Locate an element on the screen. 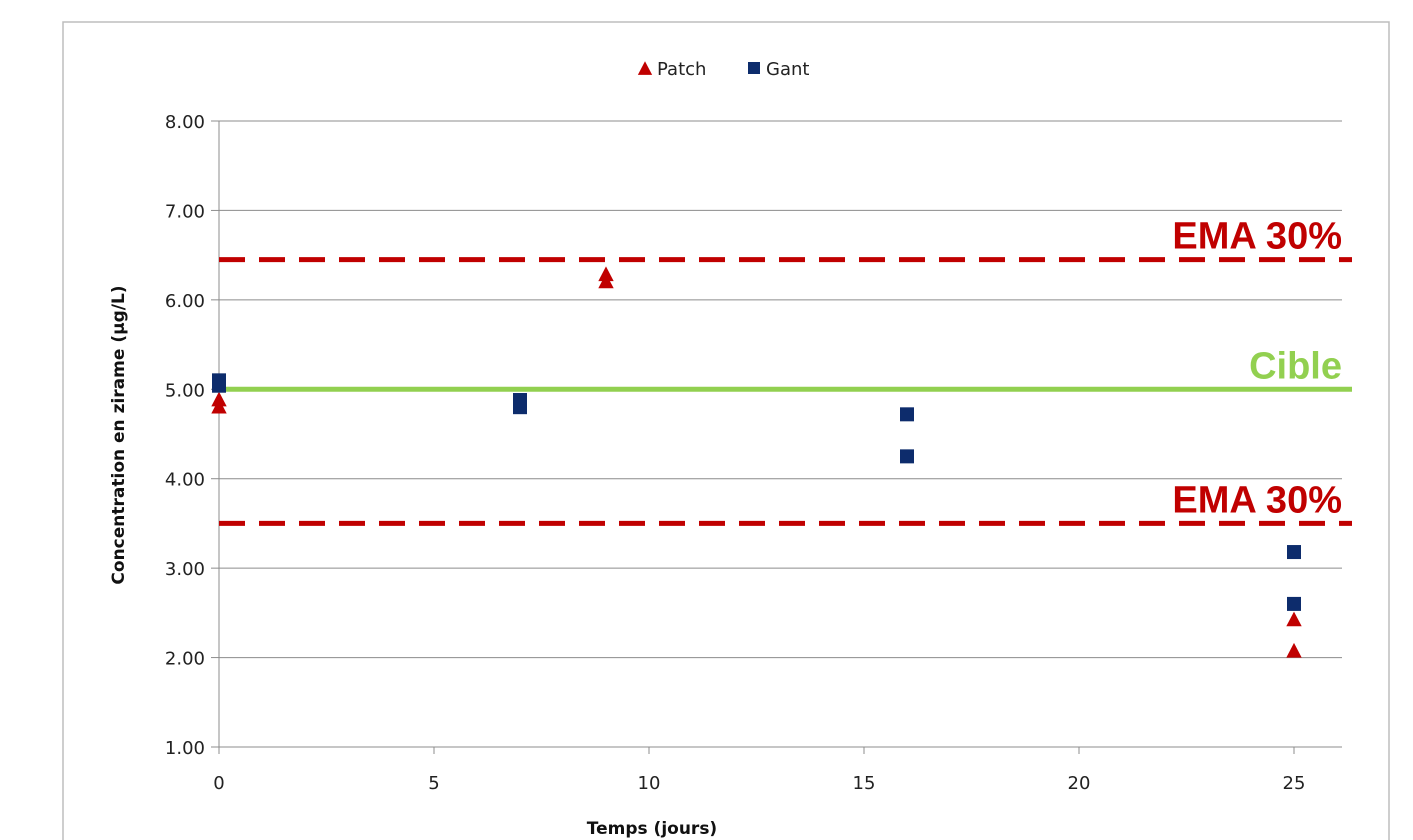 The width and height of the screenshot is (1413, 840). x-tick-label: 25 is located at coordinates (1294, 783).